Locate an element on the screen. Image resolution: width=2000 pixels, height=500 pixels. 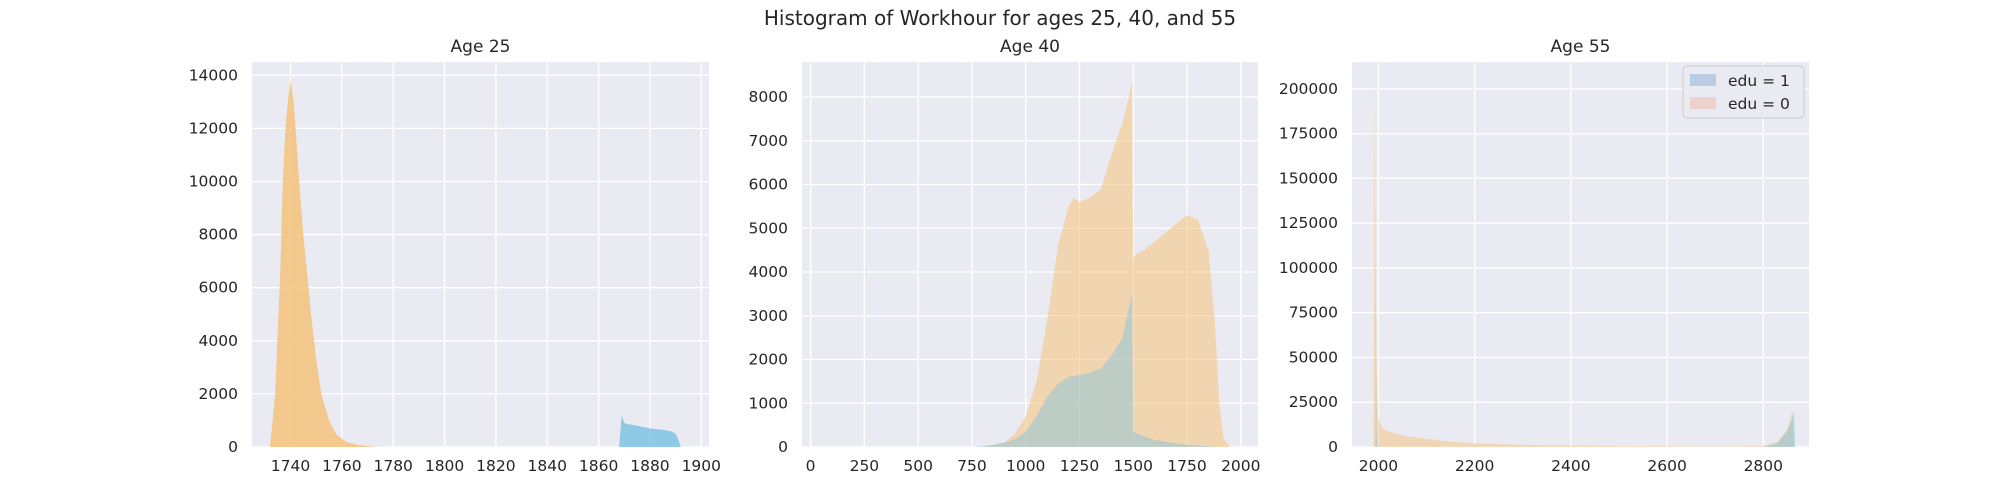
x-tick-label: 1500 is located at coordinates (1133, 466).